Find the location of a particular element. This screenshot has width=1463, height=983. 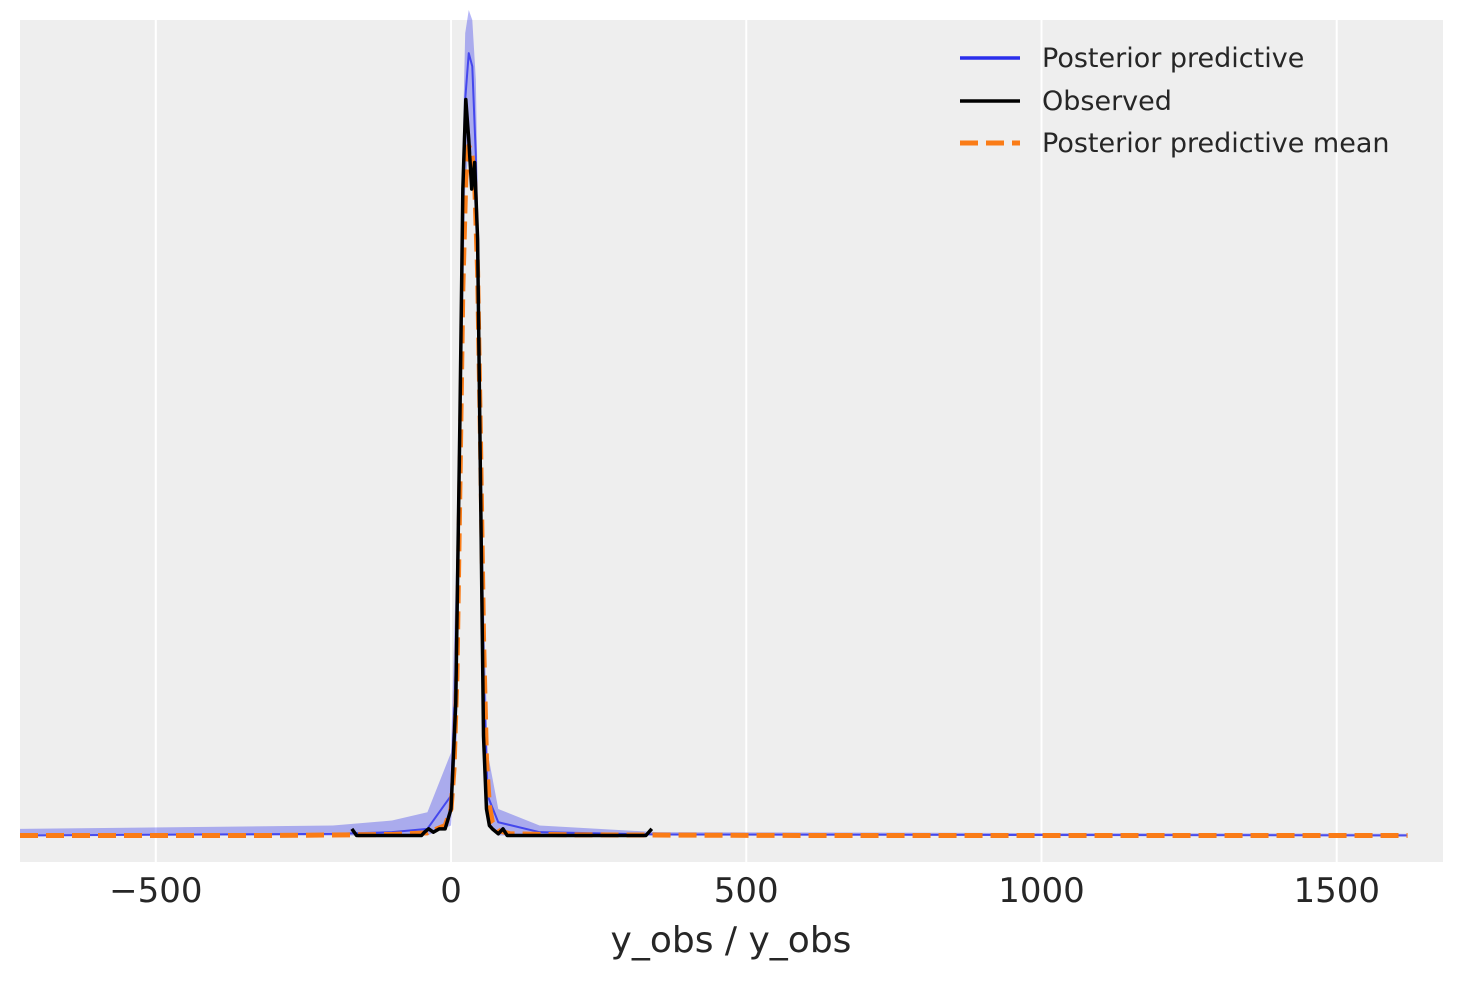

x-tick-label-3: 1000 is located at coordinates (1041, 891).